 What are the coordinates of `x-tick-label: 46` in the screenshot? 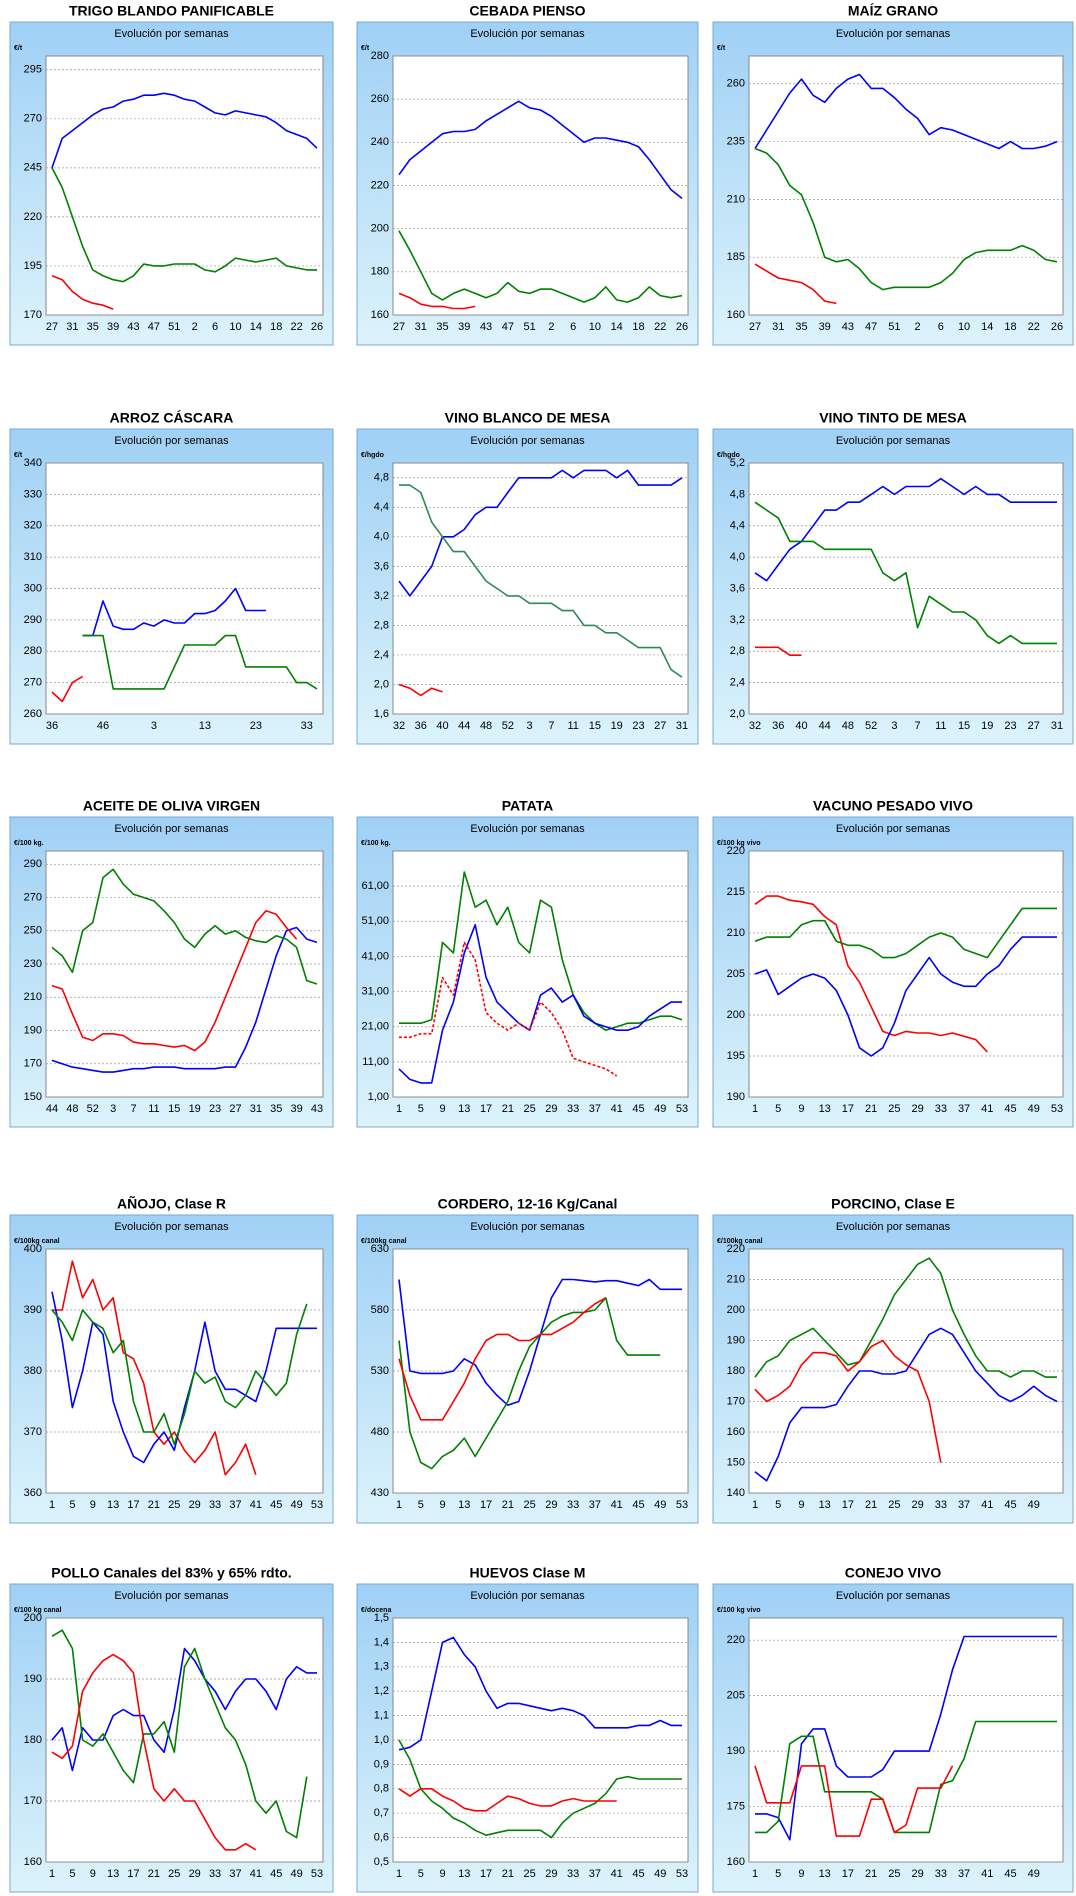 It's located at (103, 726).